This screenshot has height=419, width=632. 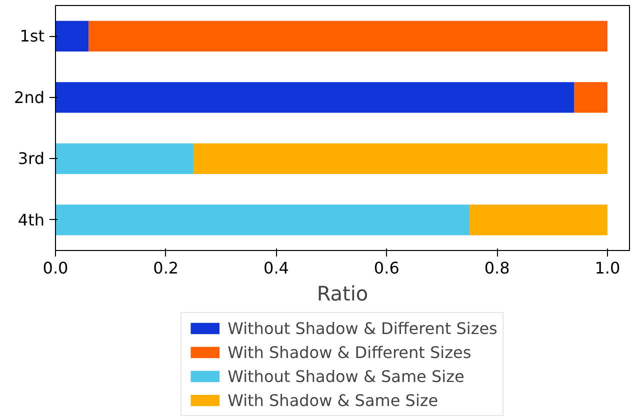 What do you see at coordinates (31, 220) in the screenshot?
I see `y-tick-label: 4th` at bounding box center [31, 220].